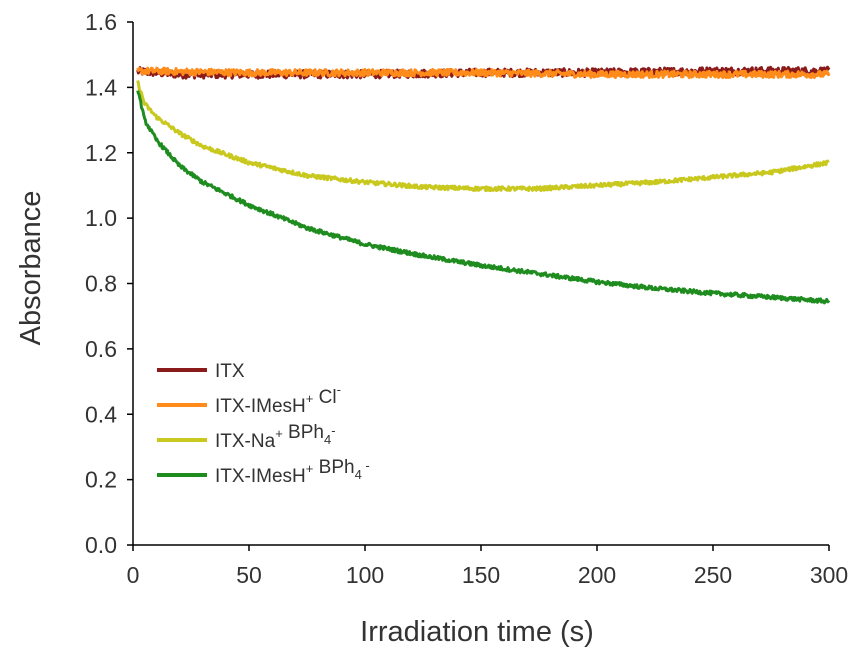 This screenshot has width=857, height=656. Describe the element at coordinates (133, 575) in the screenshot. I see `x-tick-label: 0` at that location.